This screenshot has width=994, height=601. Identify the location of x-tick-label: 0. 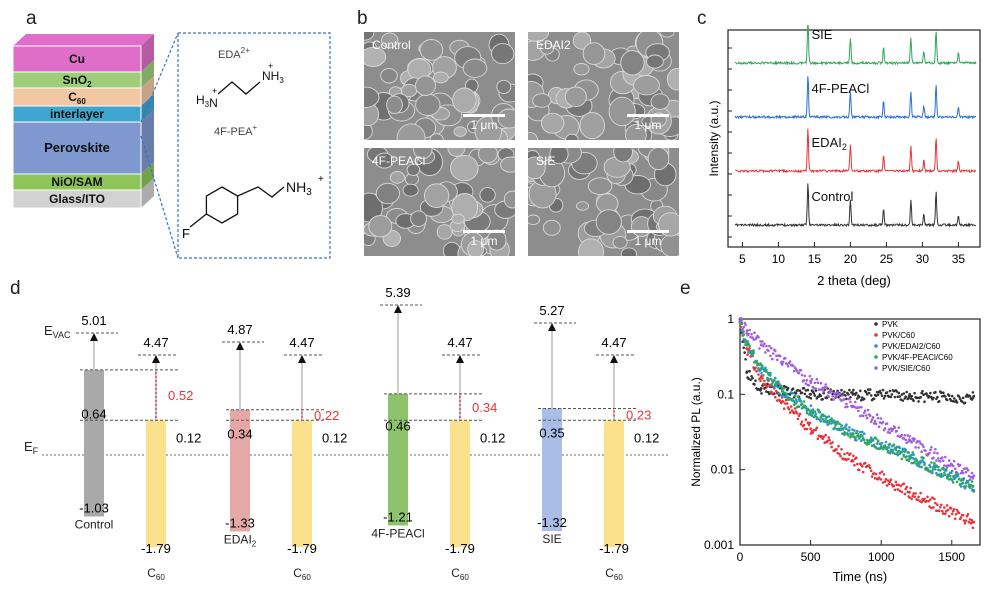
(740, 557).